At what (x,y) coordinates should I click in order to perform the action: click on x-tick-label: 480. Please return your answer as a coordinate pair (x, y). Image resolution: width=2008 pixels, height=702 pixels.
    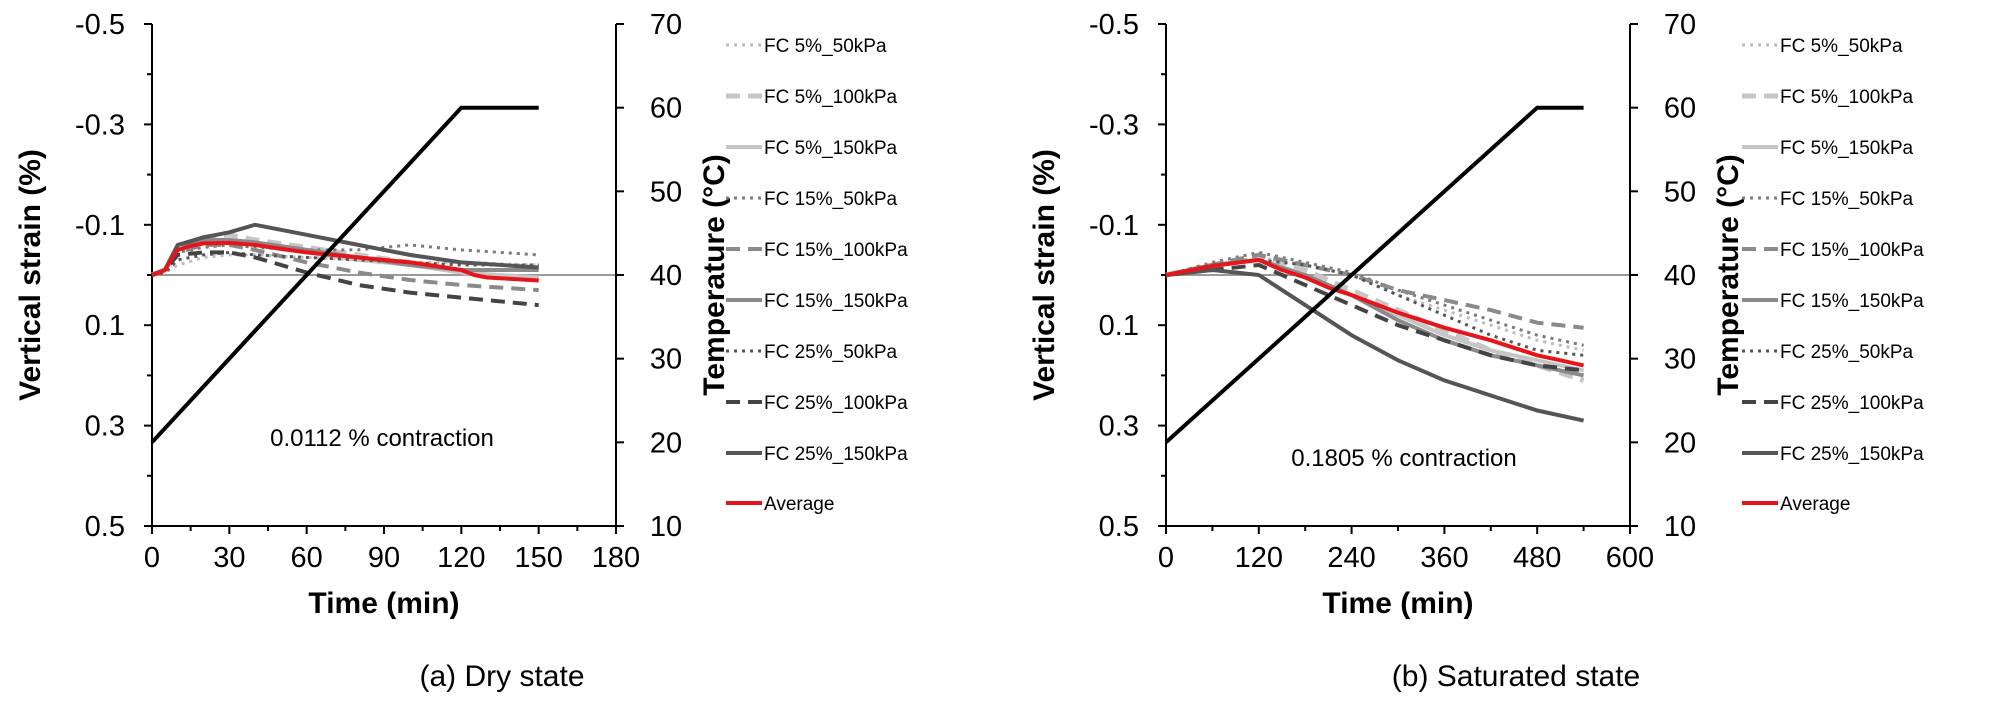
    Looking at the image, I should click on (1537, 558).